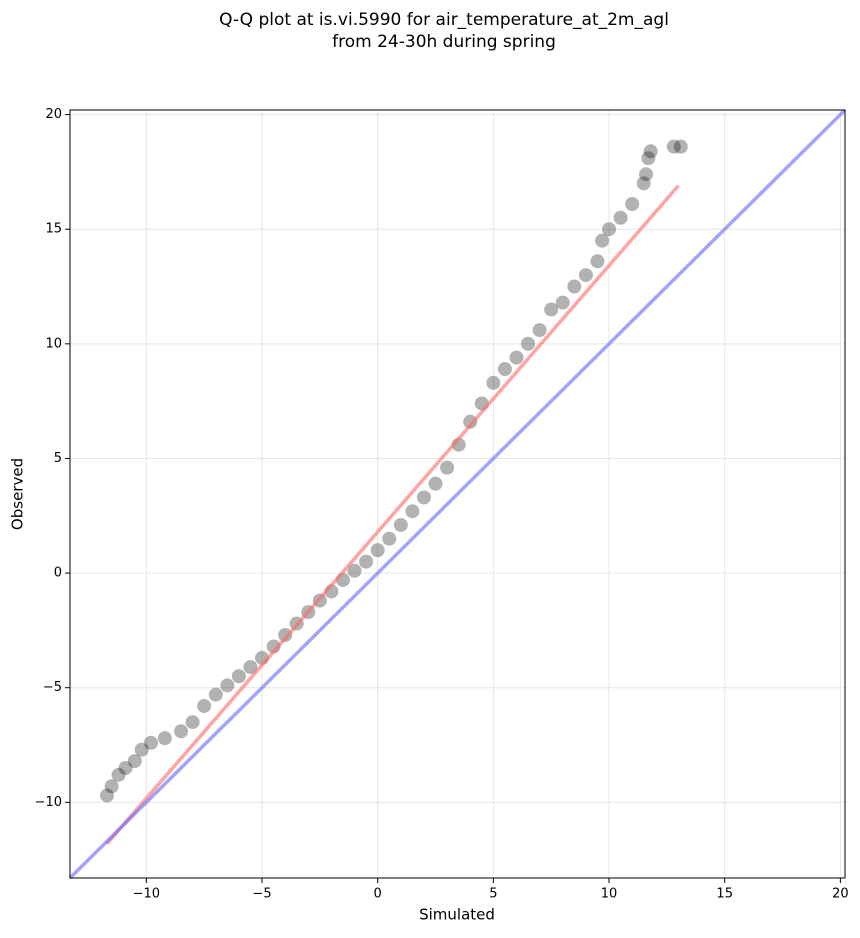 Image resolution: width=860 pixels, height=938 pixels. I want to click on x-tick-label: 5, so click(493, 894).